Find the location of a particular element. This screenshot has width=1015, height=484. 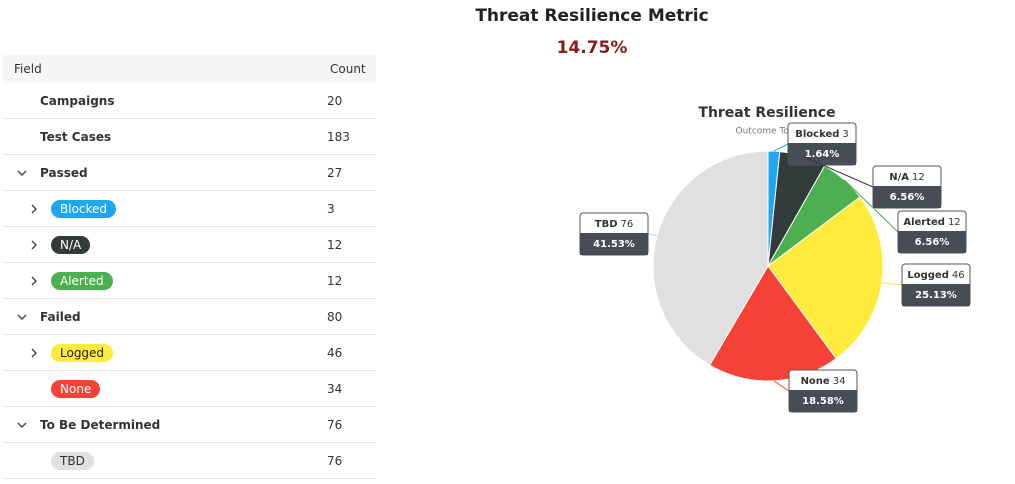

percent-label: 41.53% is located at coordinates (614, 244).